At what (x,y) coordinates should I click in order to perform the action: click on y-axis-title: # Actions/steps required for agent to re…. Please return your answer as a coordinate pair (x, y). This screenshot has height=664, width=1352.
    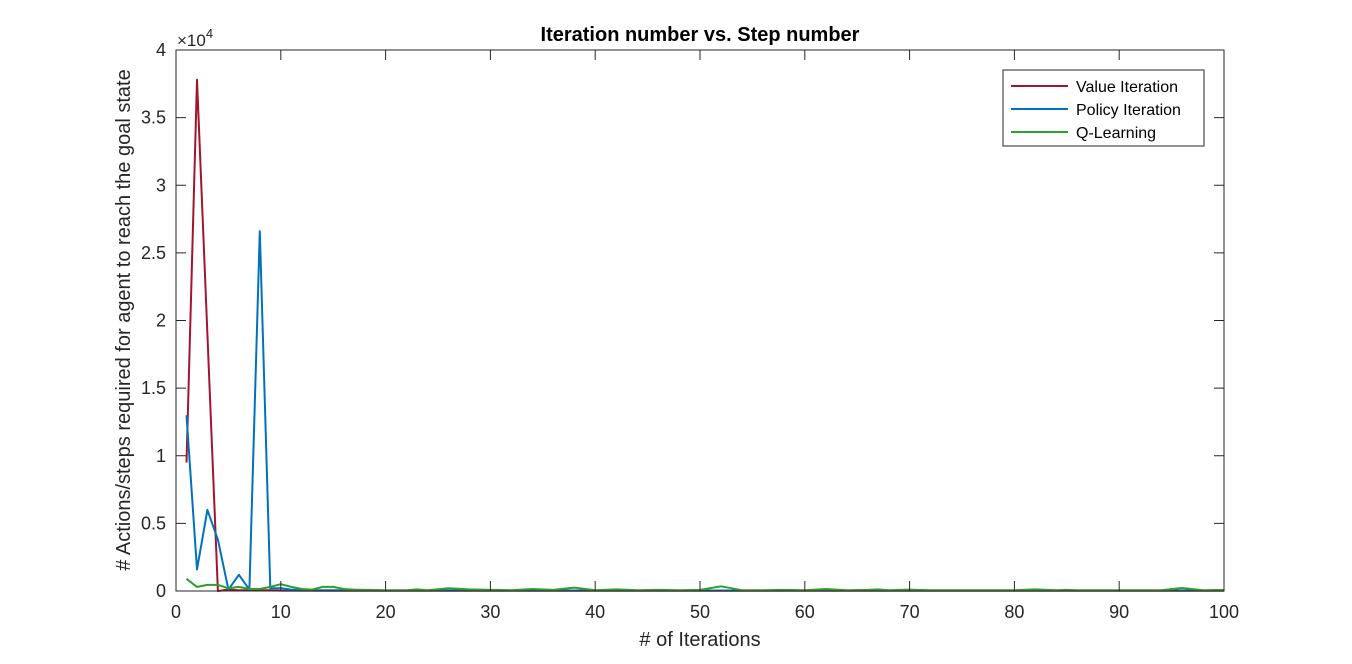
    Looking at the image, I should click on (124, 319).